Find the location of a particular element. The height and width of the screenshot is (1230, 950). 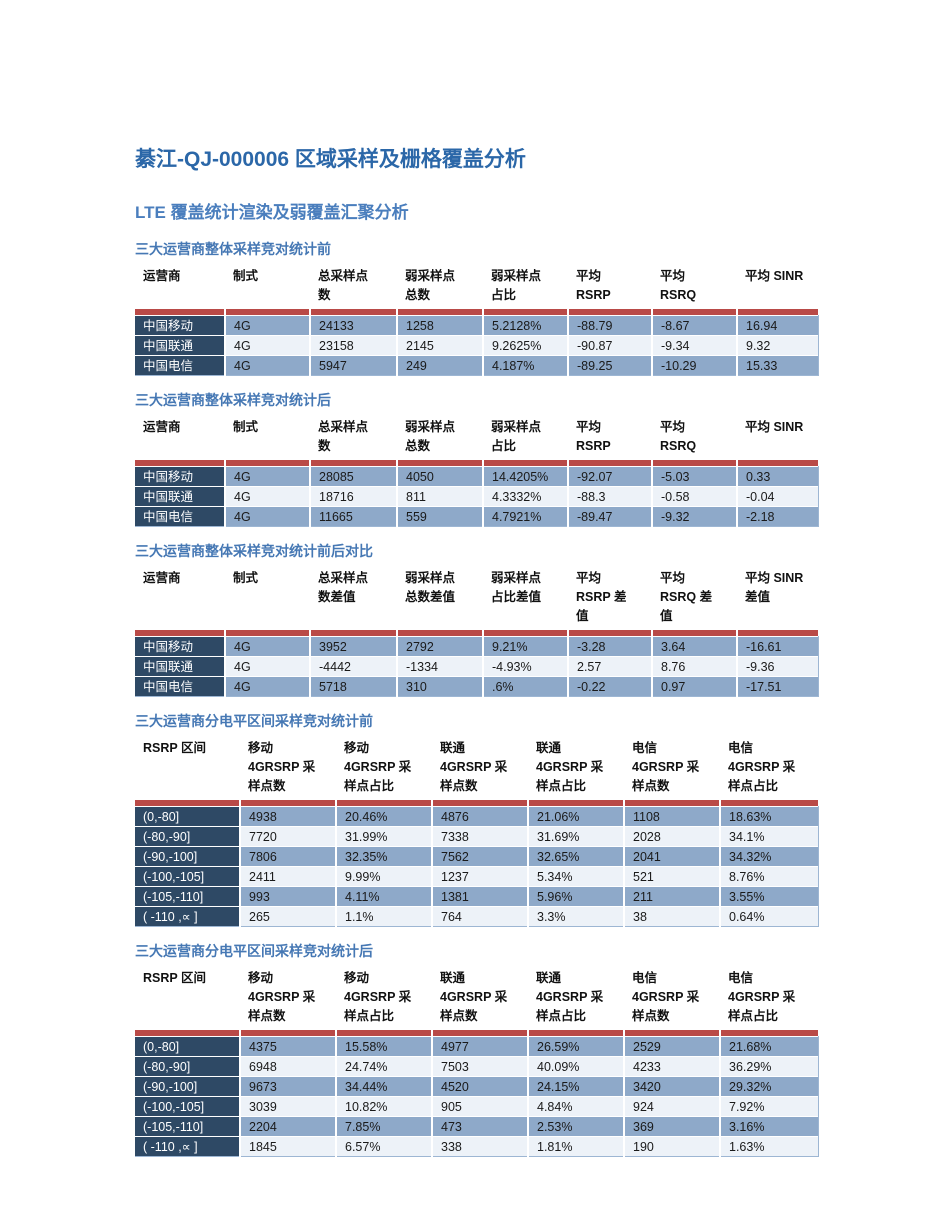

table-row: (-100,-105] 2411 9.99% 1237 5.34% 521 8.76% is located at coordinates (477, 876).